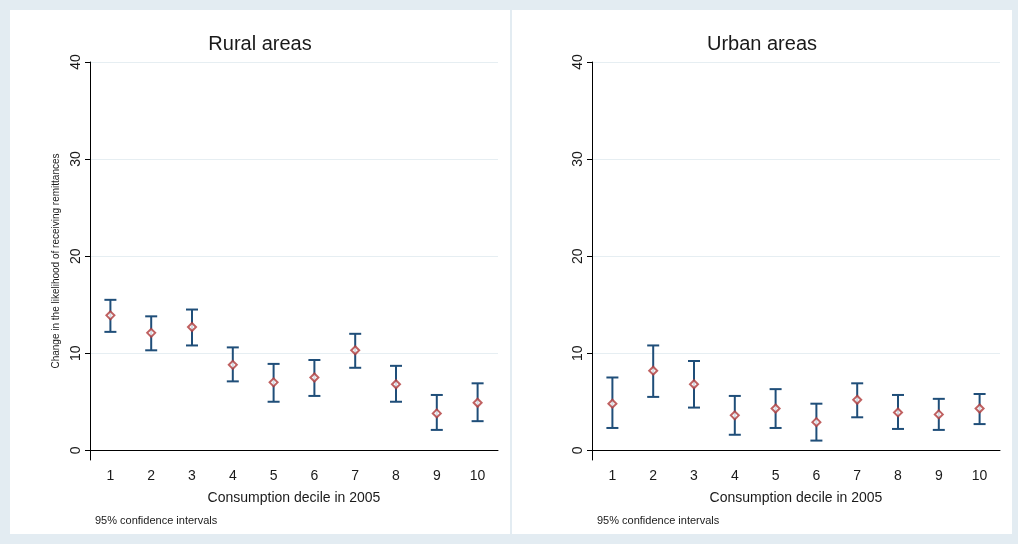 This screenshot has width=1018, height=544. I want to click on chart-title: Rural areas, so click(260, 43).